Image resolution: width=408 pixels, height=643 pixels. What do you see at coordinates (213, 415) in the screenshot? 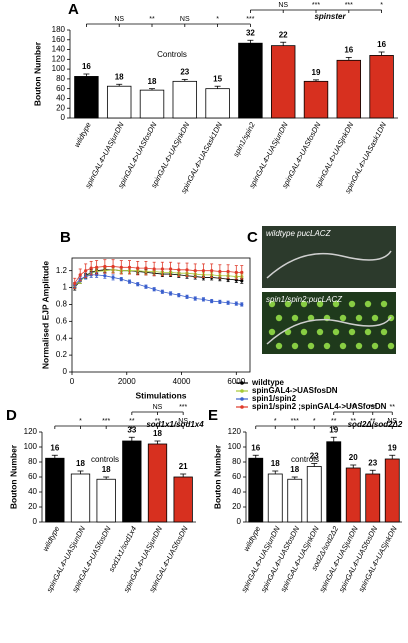
I see `panel-letter: E` at bounding box center [213, 415].